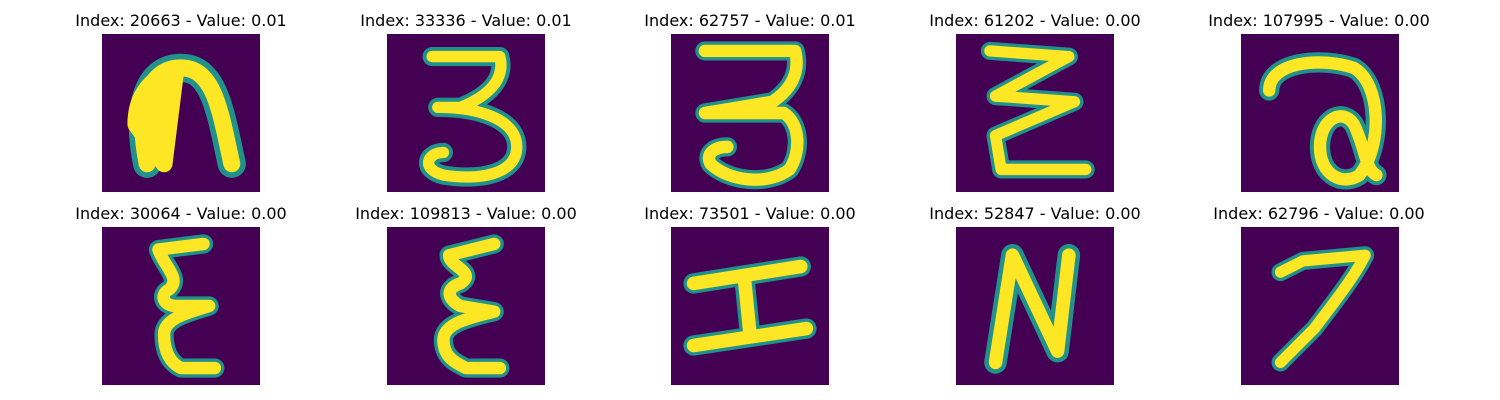 The height and width of the screenshot is (400, 1500). Describe the element at coordinates (181, 213) in the screenshot. I see `panel-title: Index: 30064 - Value: 0.00` at that location.